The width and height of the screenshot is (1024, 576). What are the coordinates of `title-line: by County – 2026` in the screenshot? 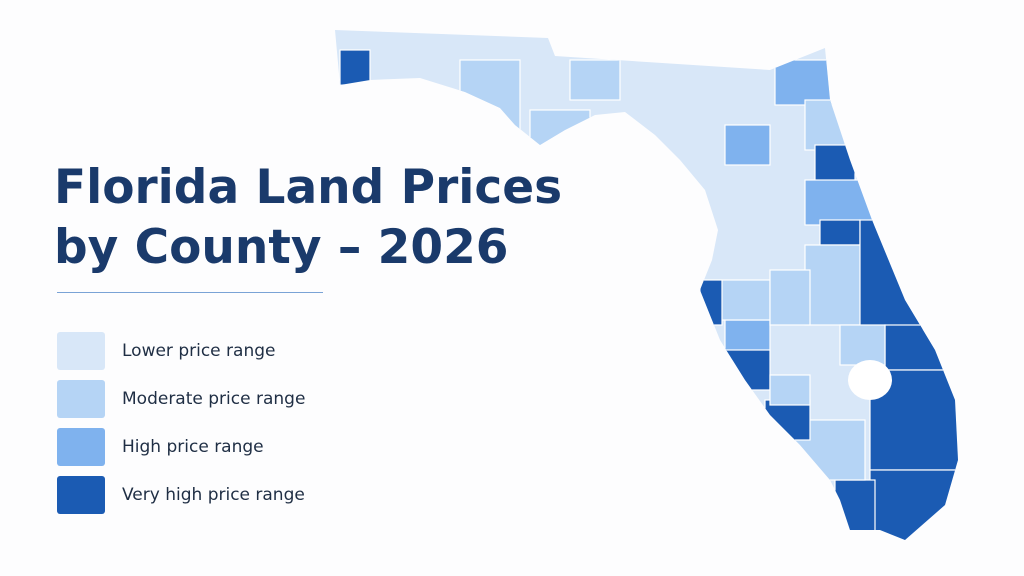 It's located at (281, 247).